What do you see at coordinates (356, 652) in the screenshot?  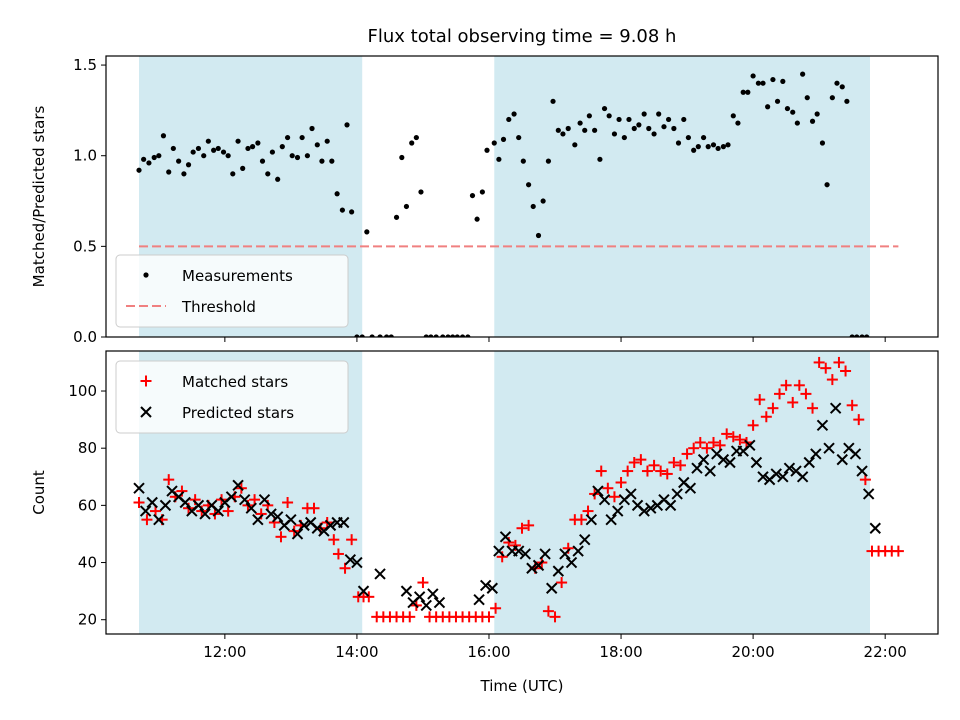 I see `x-tick-label: 14:00` at bounding box center [356, 652].